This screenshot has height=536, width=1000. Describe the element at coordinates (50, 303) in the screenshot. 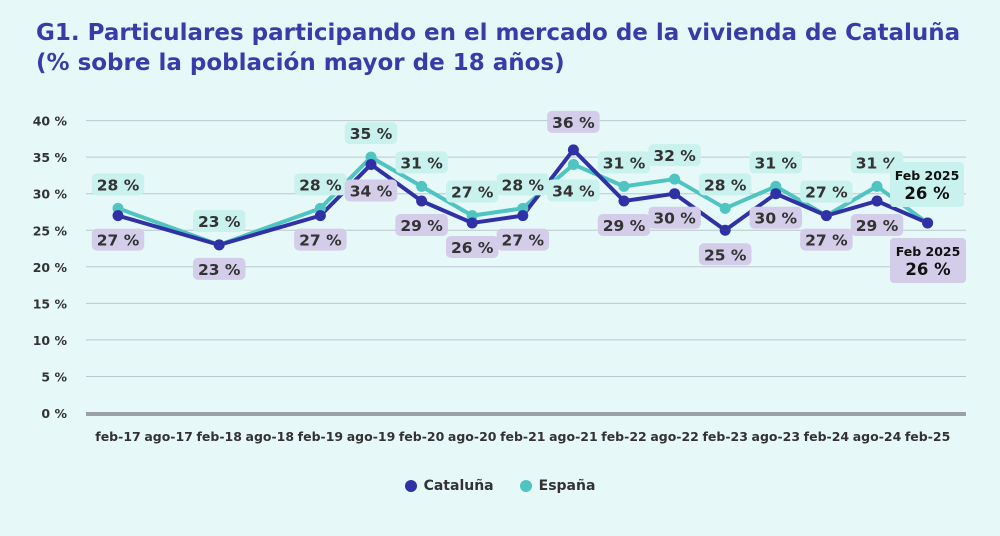

I see `y-tick-label: 15 %` at that location.